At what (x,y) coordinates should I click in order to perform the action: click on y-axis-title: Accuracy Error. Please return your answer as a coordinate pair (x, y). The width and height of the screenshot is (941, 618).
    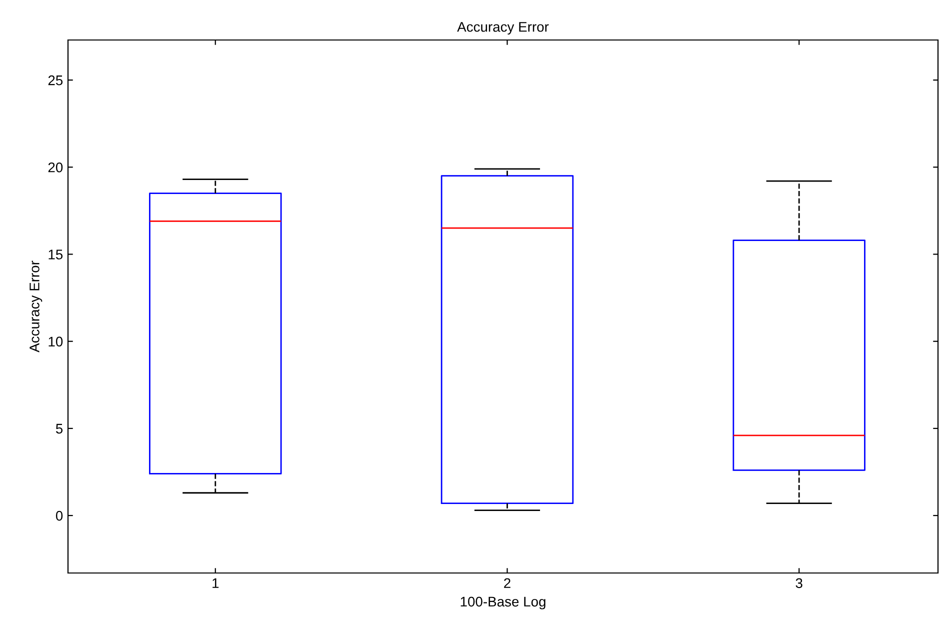
    Looking at the image, I should click on (36, 306).